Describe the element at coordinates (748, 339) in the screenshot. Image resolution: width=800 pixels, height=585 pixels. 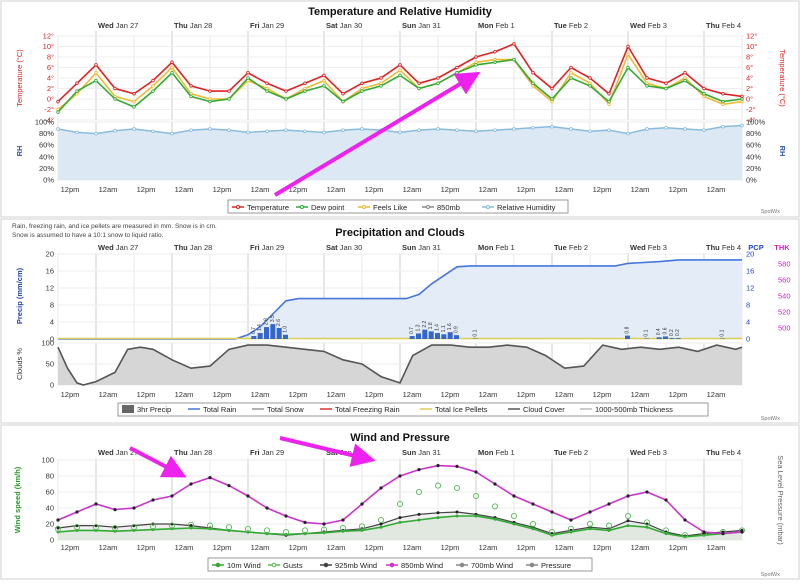
I see `pcp-y-tick: 0` at that location.